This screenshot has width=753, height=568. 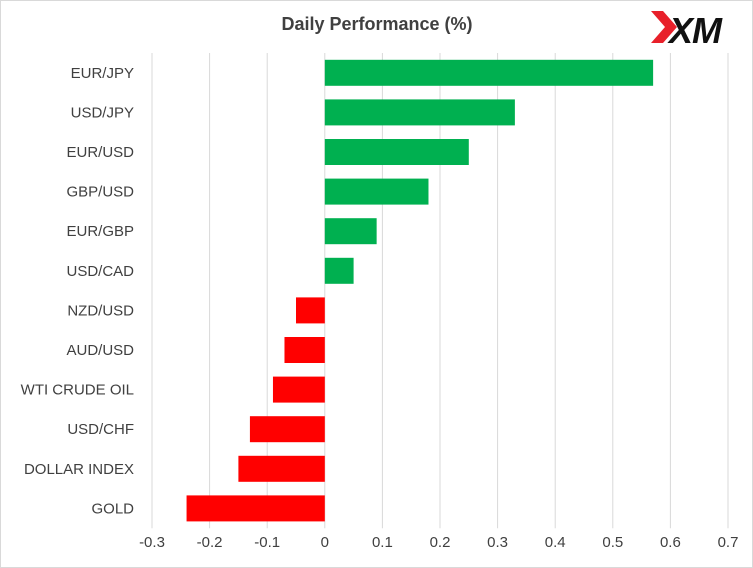 What do you see at coordinates (612, 542) in the screenshot?
I see `x-tick-label: 0.5` at bounding box center [612, 542].